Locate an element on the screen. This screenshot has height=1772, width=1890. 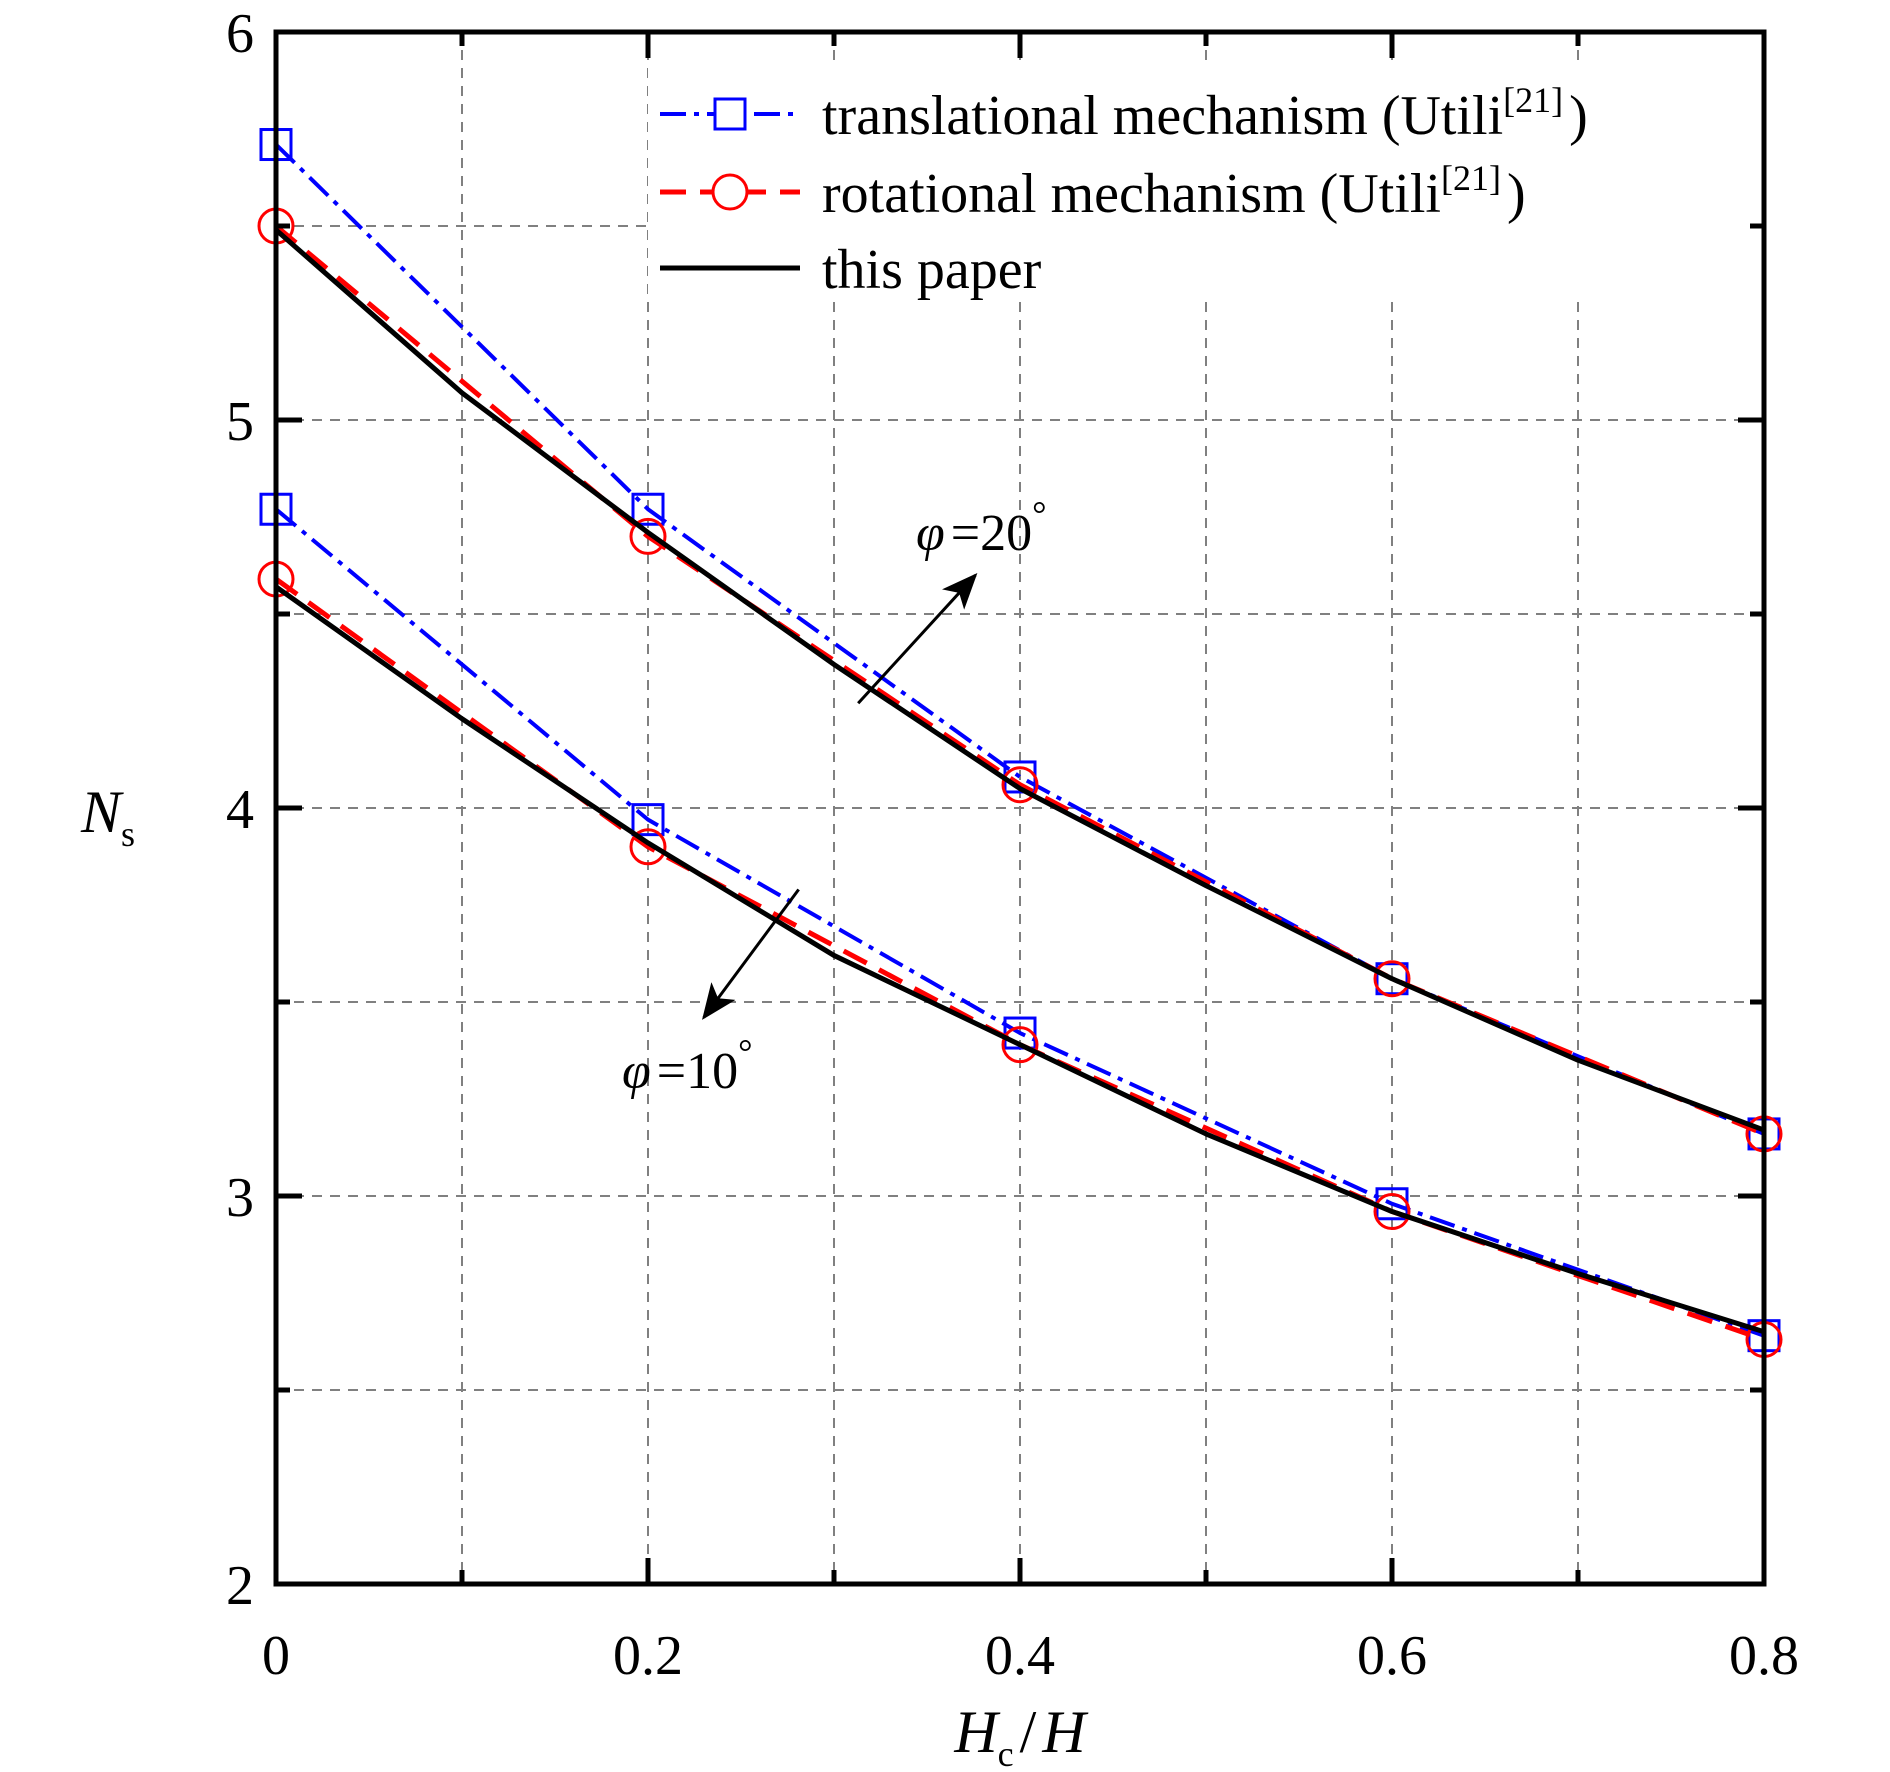
y-tick-label-3: 5 is located at coordinates (240, 422).